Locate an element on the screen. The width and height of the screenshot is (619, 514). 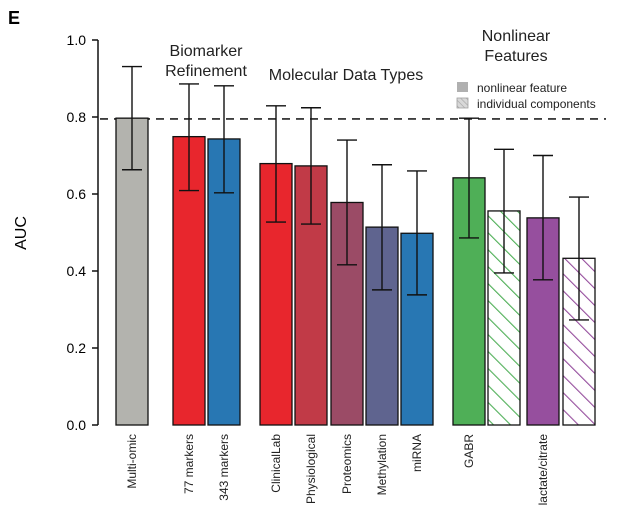
legend-swatch-solid is located at coordinates (462, 87).